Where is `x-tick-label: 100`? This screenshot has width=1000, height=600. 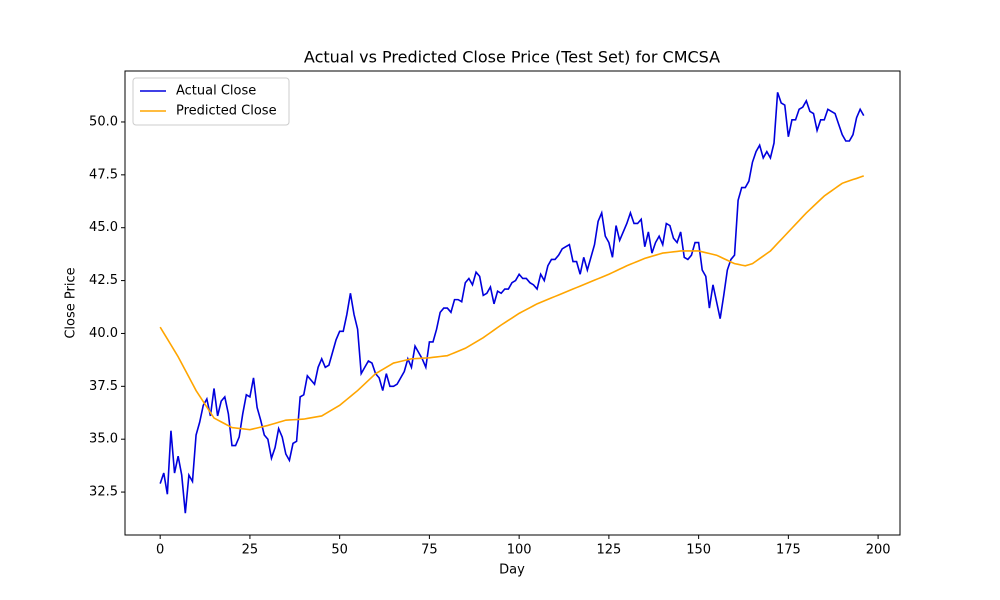
x-tick-label: 100 is located at coordinates (519, 550).